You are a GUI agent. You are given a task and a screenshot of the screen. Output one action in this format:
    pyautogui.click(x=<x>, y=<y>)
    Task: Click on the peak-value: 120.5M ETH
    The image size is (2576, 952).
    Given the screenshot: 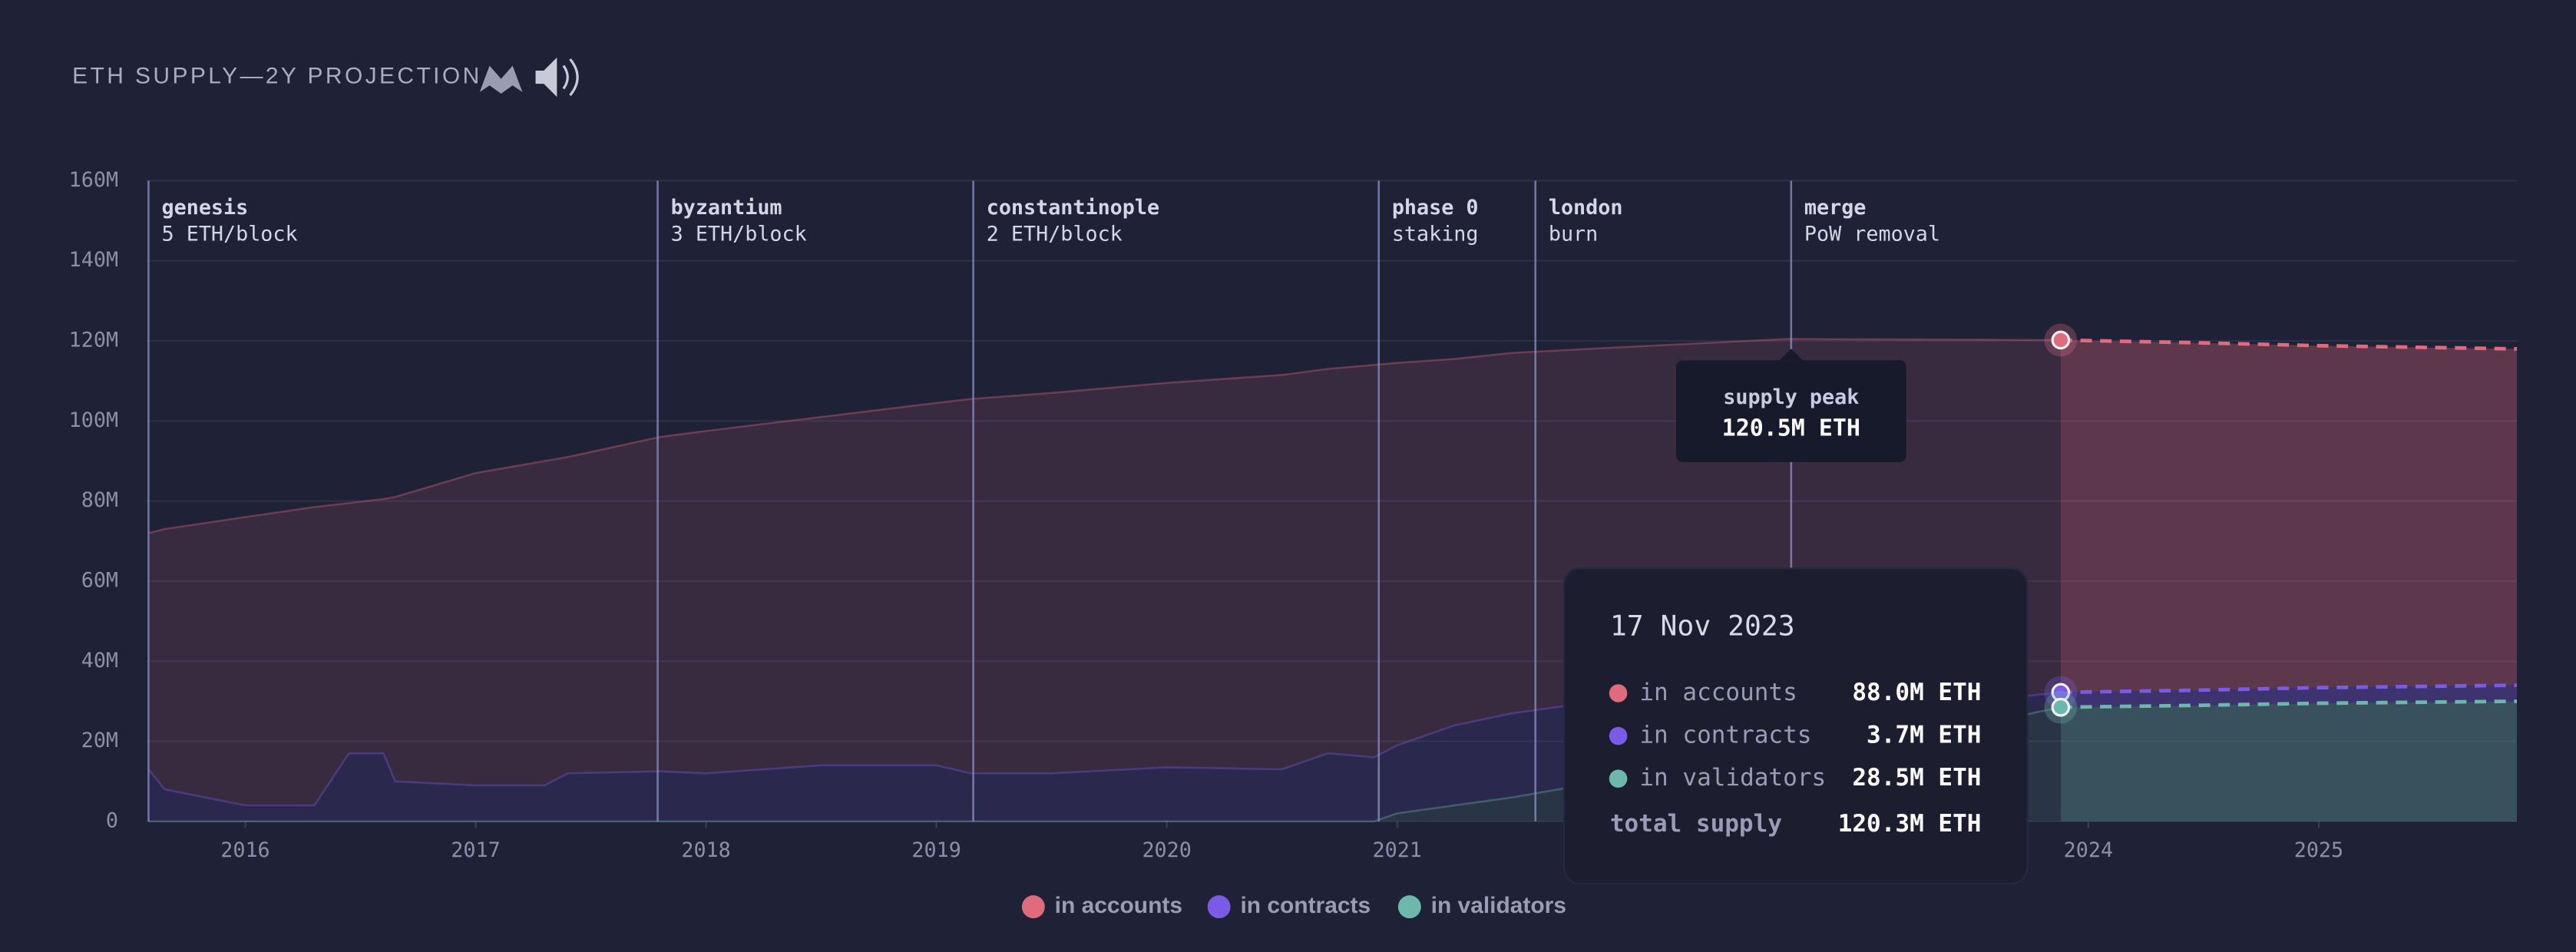 What is the action you would take?
    pyautogui.click(x=1791, y=428)
    